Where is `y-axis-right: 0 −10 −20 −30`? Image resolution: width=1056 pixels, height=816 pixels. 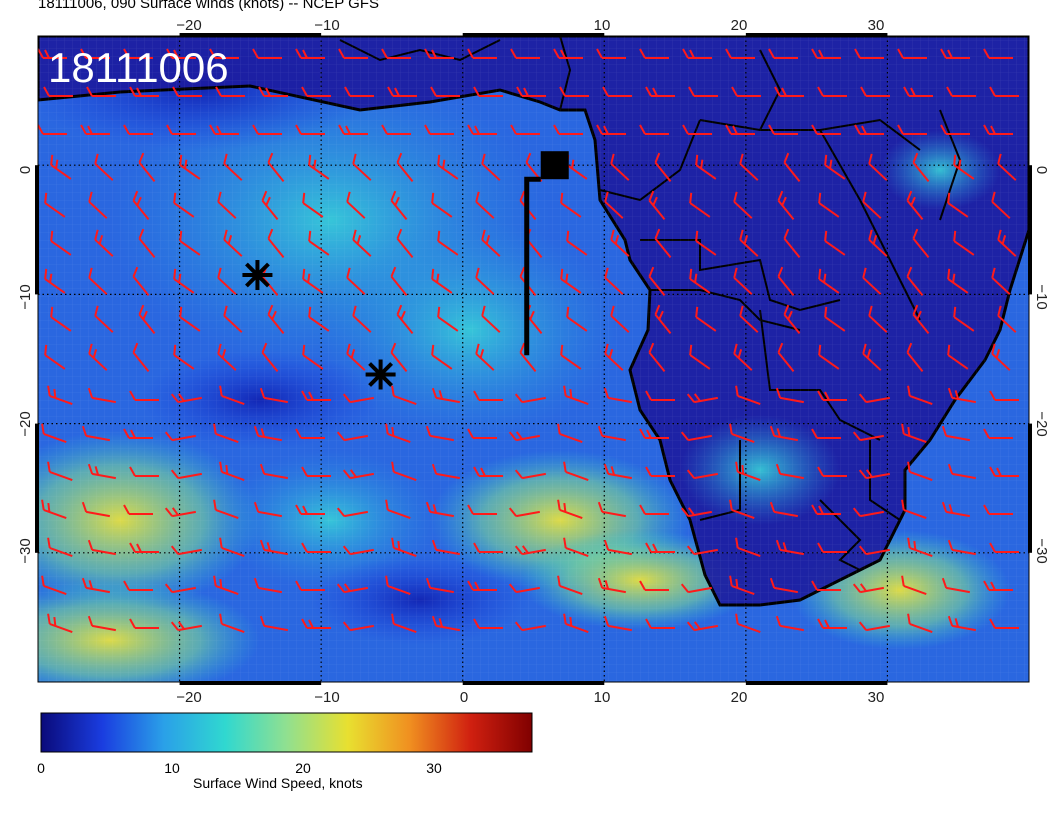 y-axis-right: 0 −10 −20 −30 is located at coordinates (1041, 365).